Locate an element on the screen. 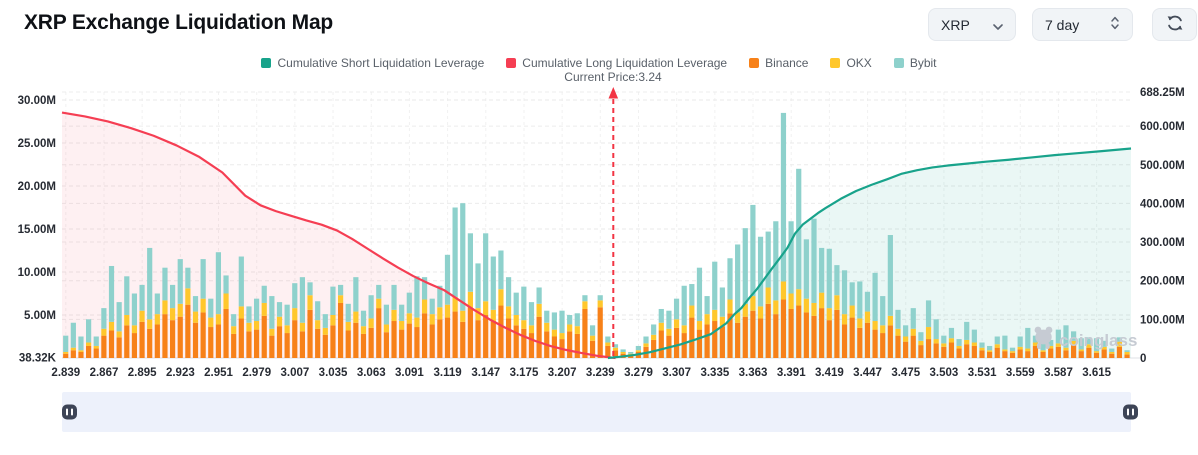 This screenshot has height=455, width=1198. legend-item-bybit: Bybit is located at coordinates (915, 63).